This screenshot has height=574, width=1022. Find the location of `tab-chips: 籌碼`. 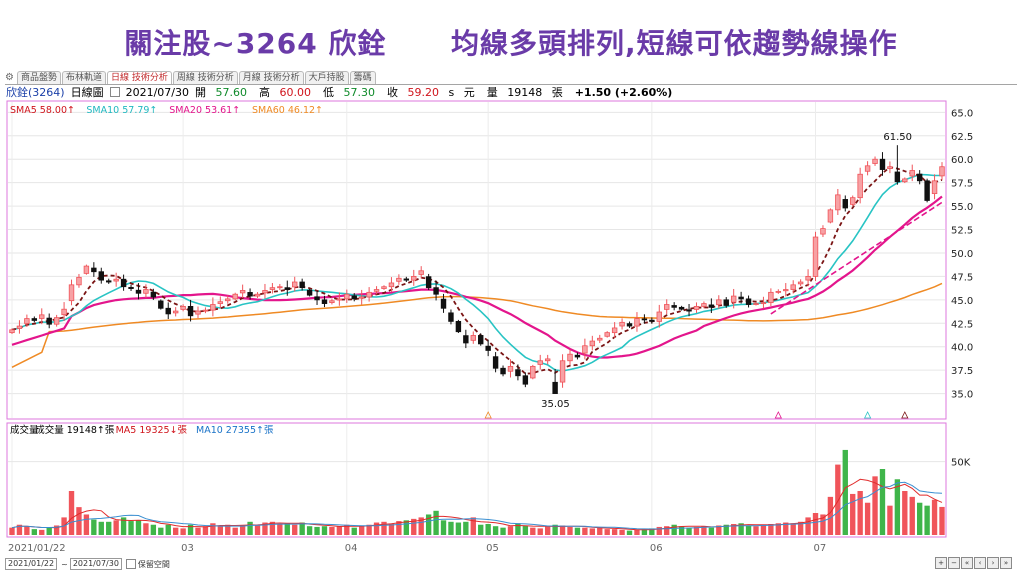

tab-chips: 籌碼 is located at coordinates (362, 77).